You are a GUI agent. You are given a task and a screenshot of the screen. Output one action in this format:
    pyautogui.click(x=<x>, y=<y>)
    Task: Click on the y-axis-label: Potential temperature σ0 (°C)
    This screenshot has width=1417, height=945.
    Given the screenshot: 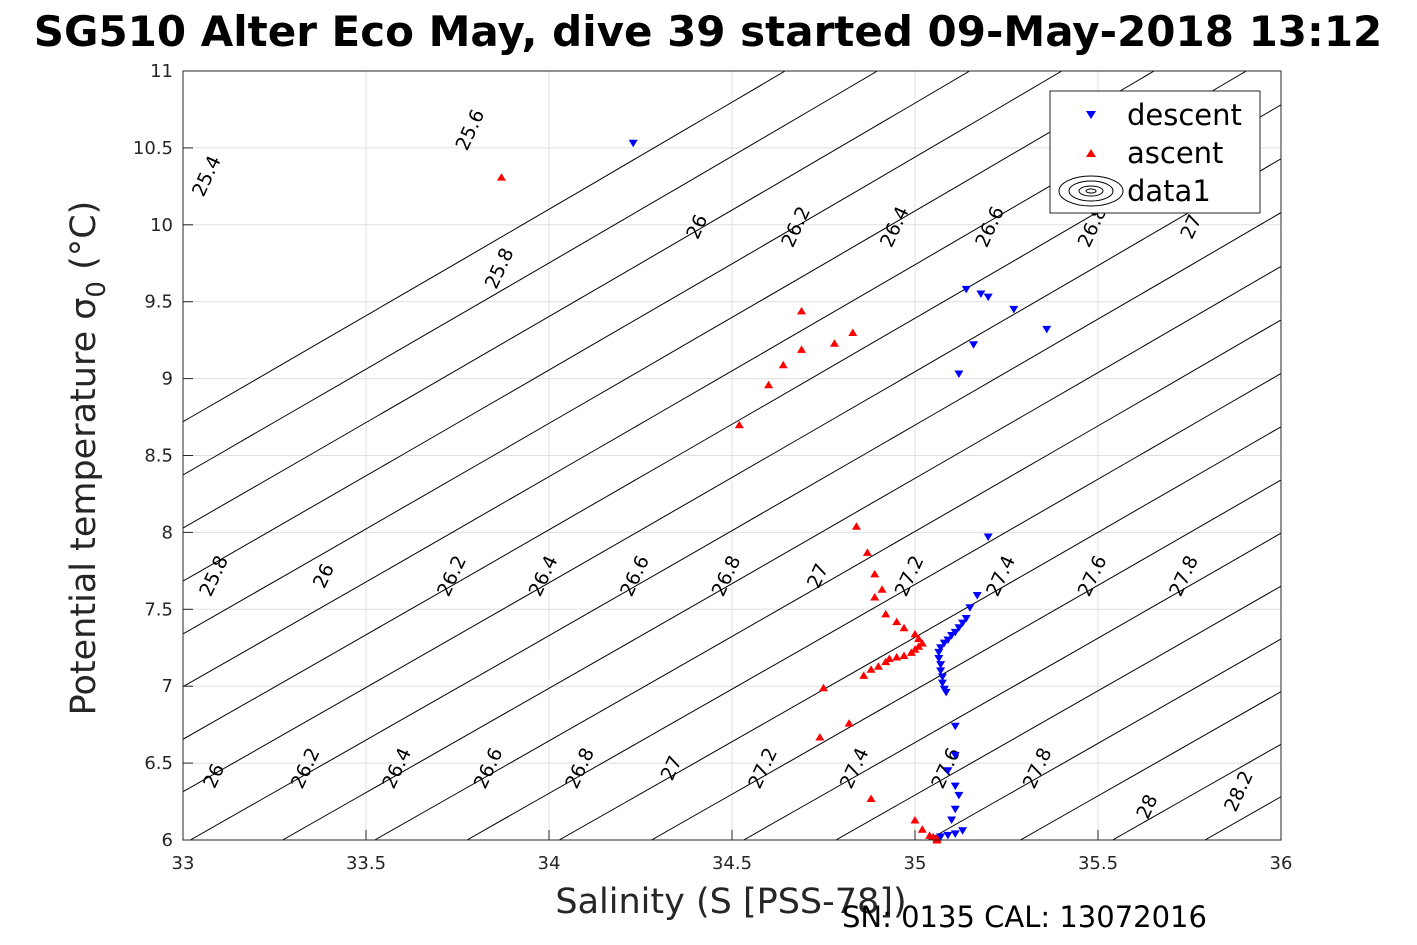 What is the action you would take?
    pyautogui.click(x=88, y=458)
    